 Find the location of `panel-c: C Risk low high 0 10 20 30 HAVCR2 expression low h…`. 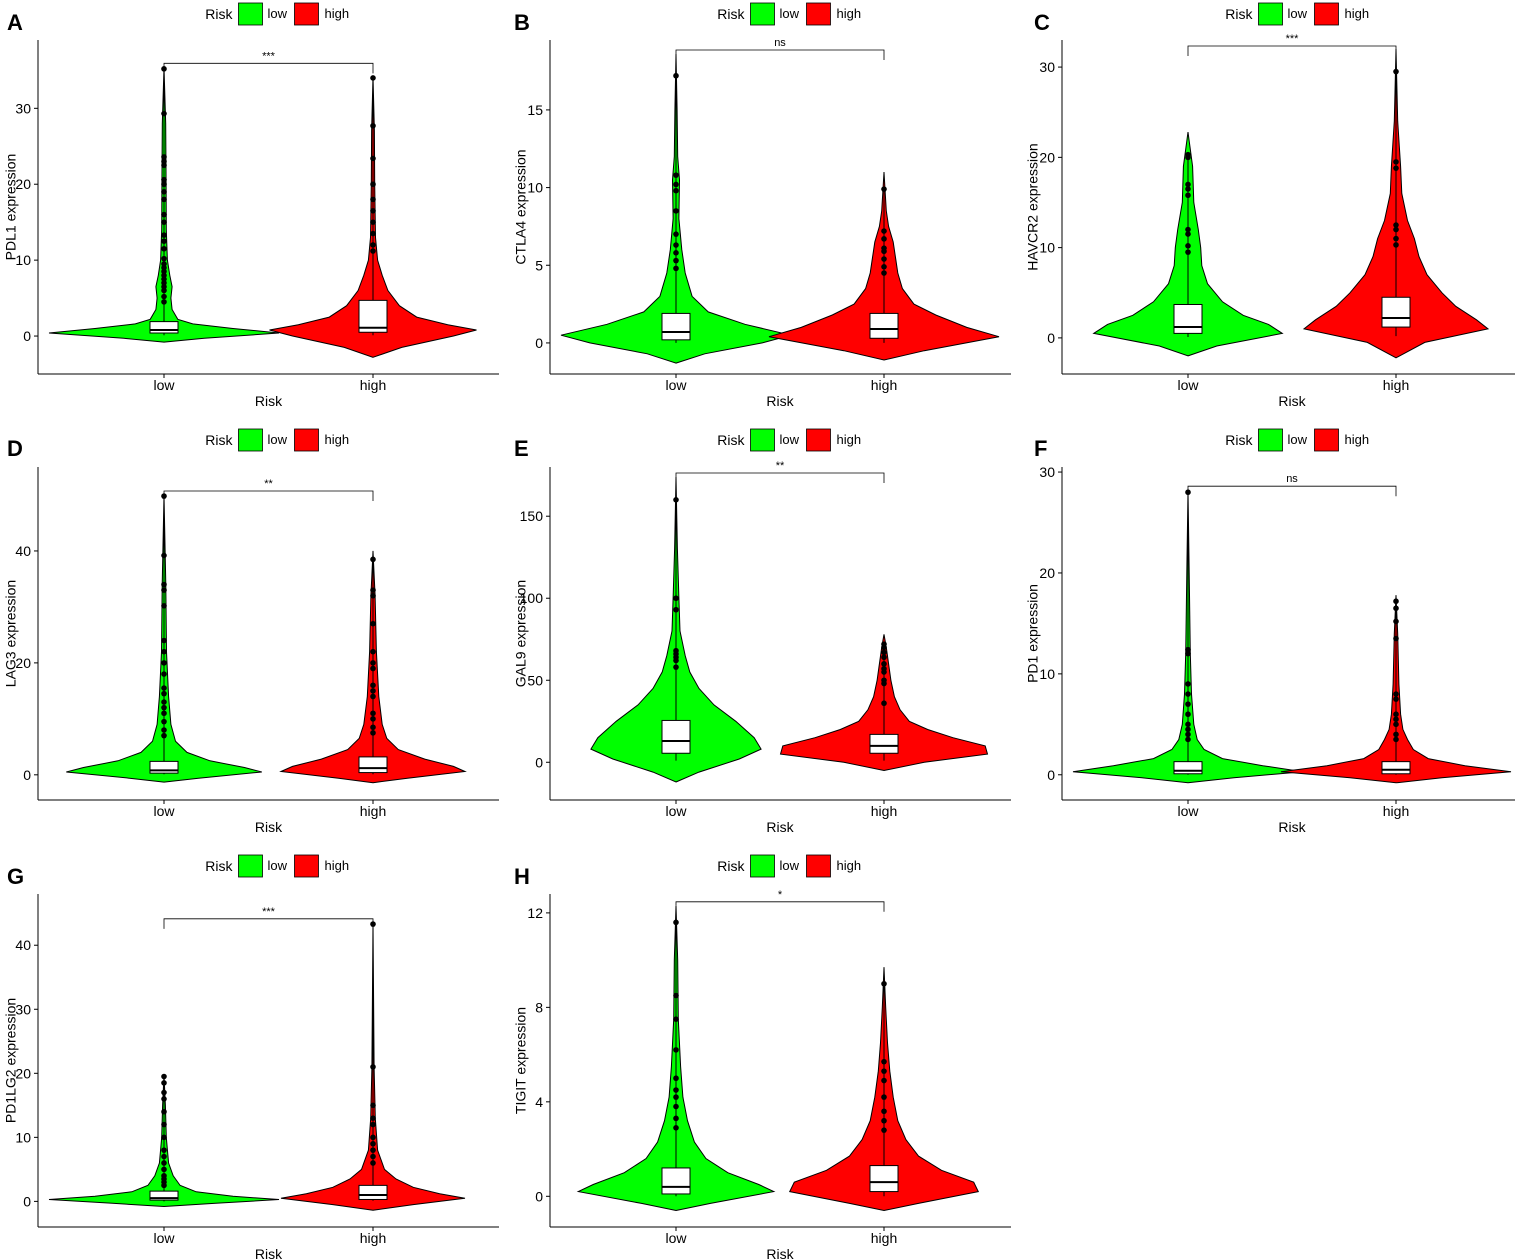

panel-c: C Risk low high 0 10 20 30 HAVCR2 expression low h… is located at coordinates (1270, 205).